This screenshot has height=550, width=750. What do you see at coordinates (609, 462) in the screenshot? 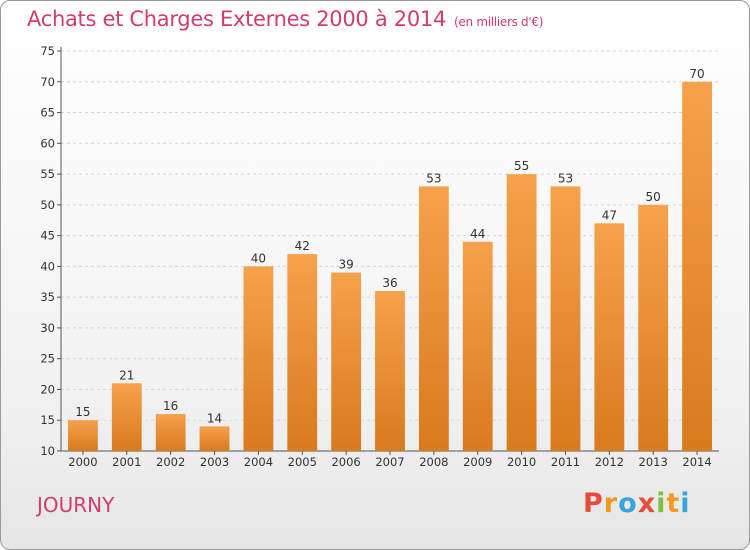
I see `x-tick-label: 2012` at bounding box center [609, 462].